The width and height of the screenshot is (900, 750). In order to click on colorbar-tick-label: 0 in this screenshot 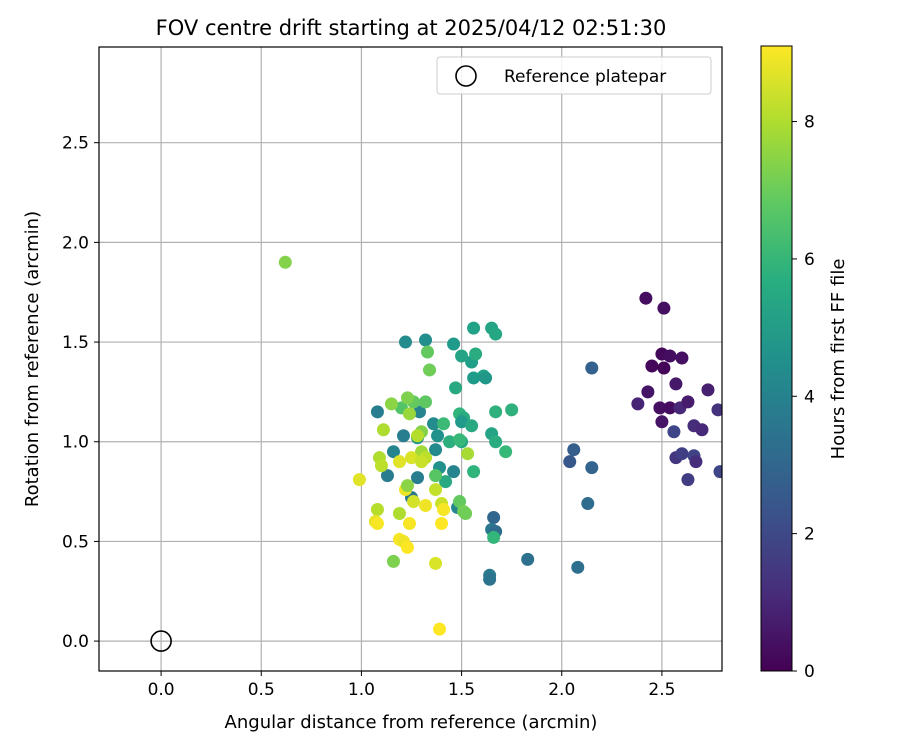, I will do `click(809, 672)`.